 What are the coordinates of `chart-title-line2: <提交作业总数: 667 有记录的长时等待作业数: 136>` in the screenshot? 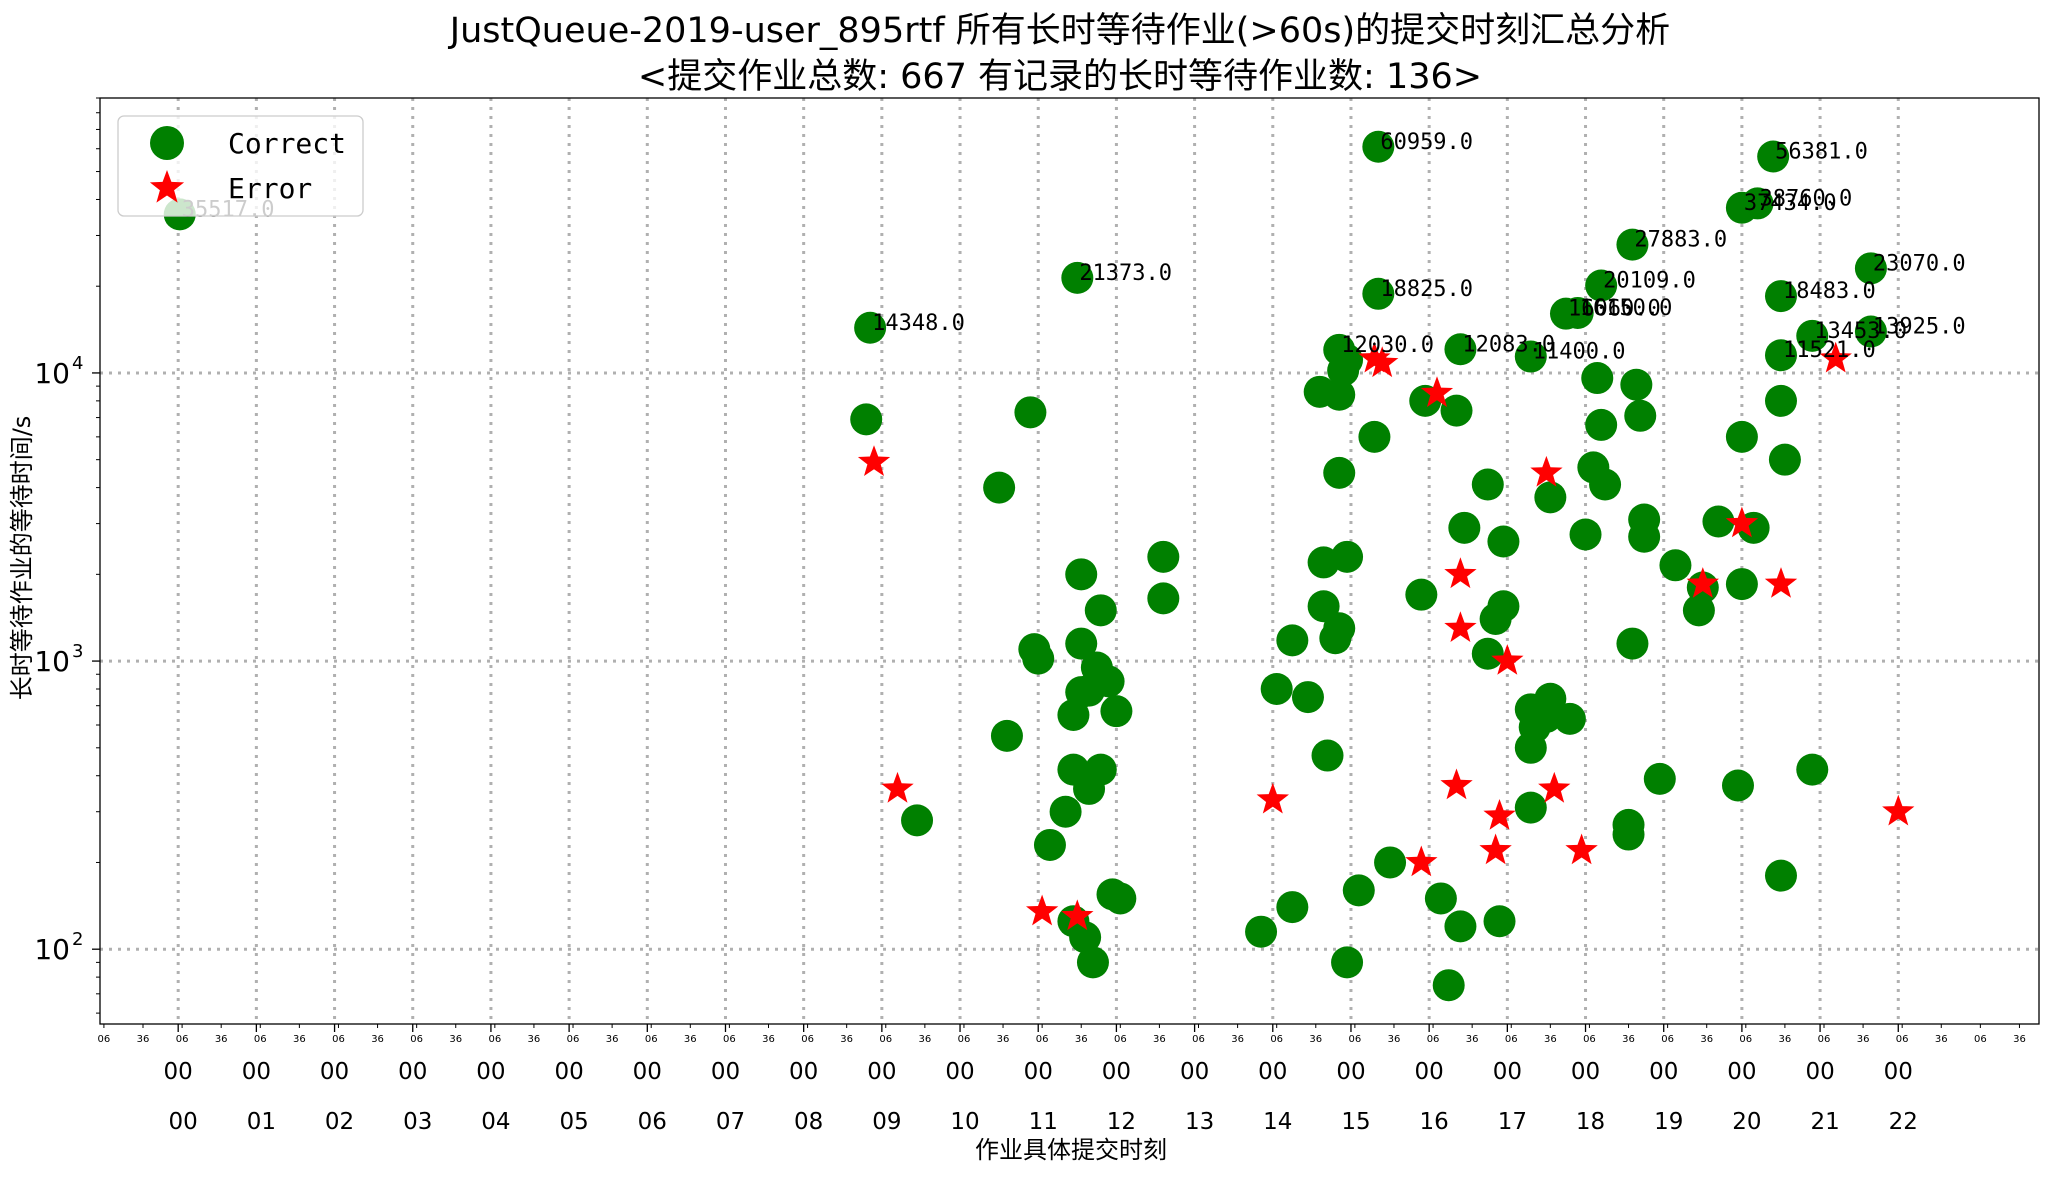 It's located at (1060, 77).